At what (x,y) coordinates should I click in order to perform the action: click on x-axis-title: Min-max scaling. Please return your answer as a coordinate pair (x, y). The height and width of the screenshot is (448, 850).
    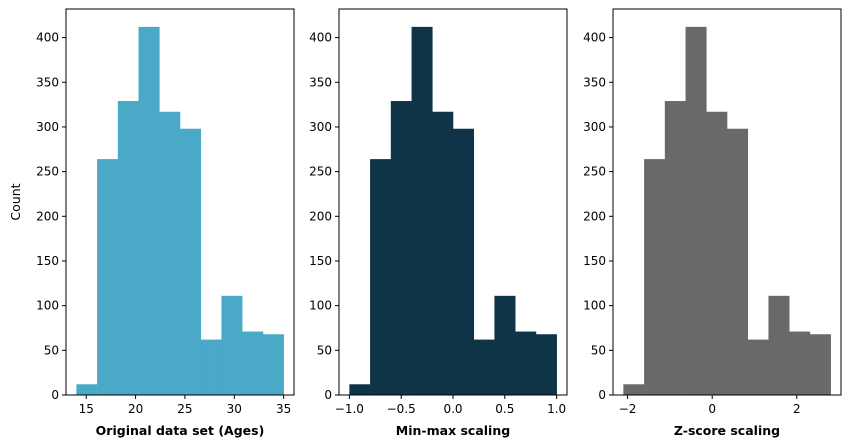
    Looking at the image, I should click on (453, 430).